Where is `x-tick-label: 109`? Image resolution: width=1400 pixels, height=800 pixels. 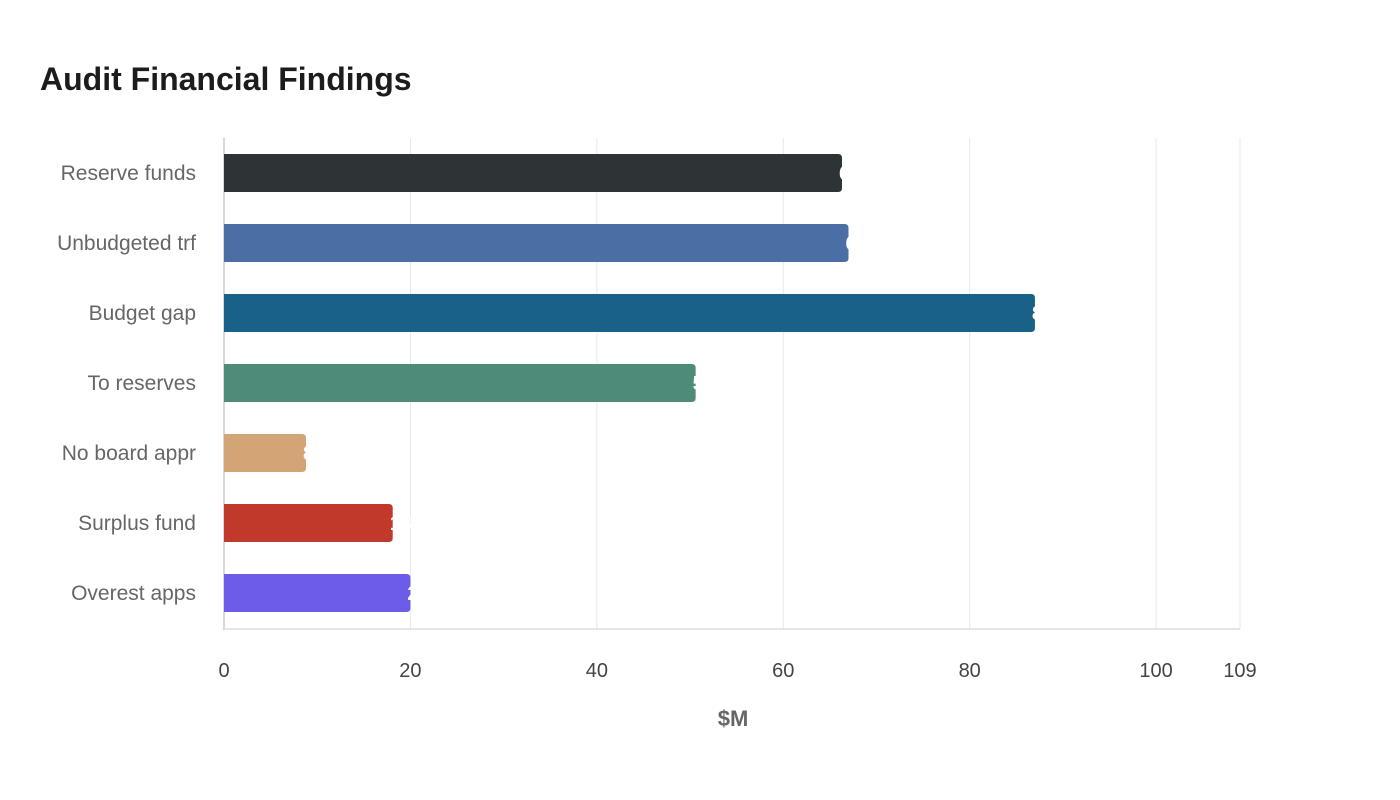
x-tick-label: 109 is located at coordinates (1239, 671).